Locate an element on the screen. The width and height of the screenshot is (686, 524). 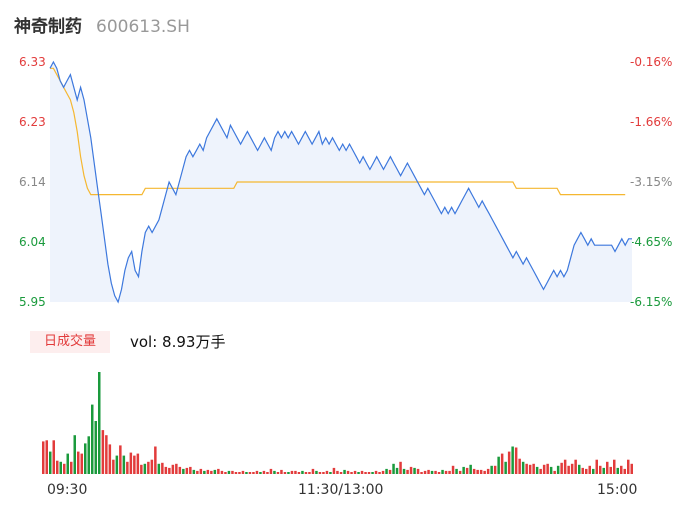
time-label-midday: 11:30/13:00 is located at coordinates (341, 490).